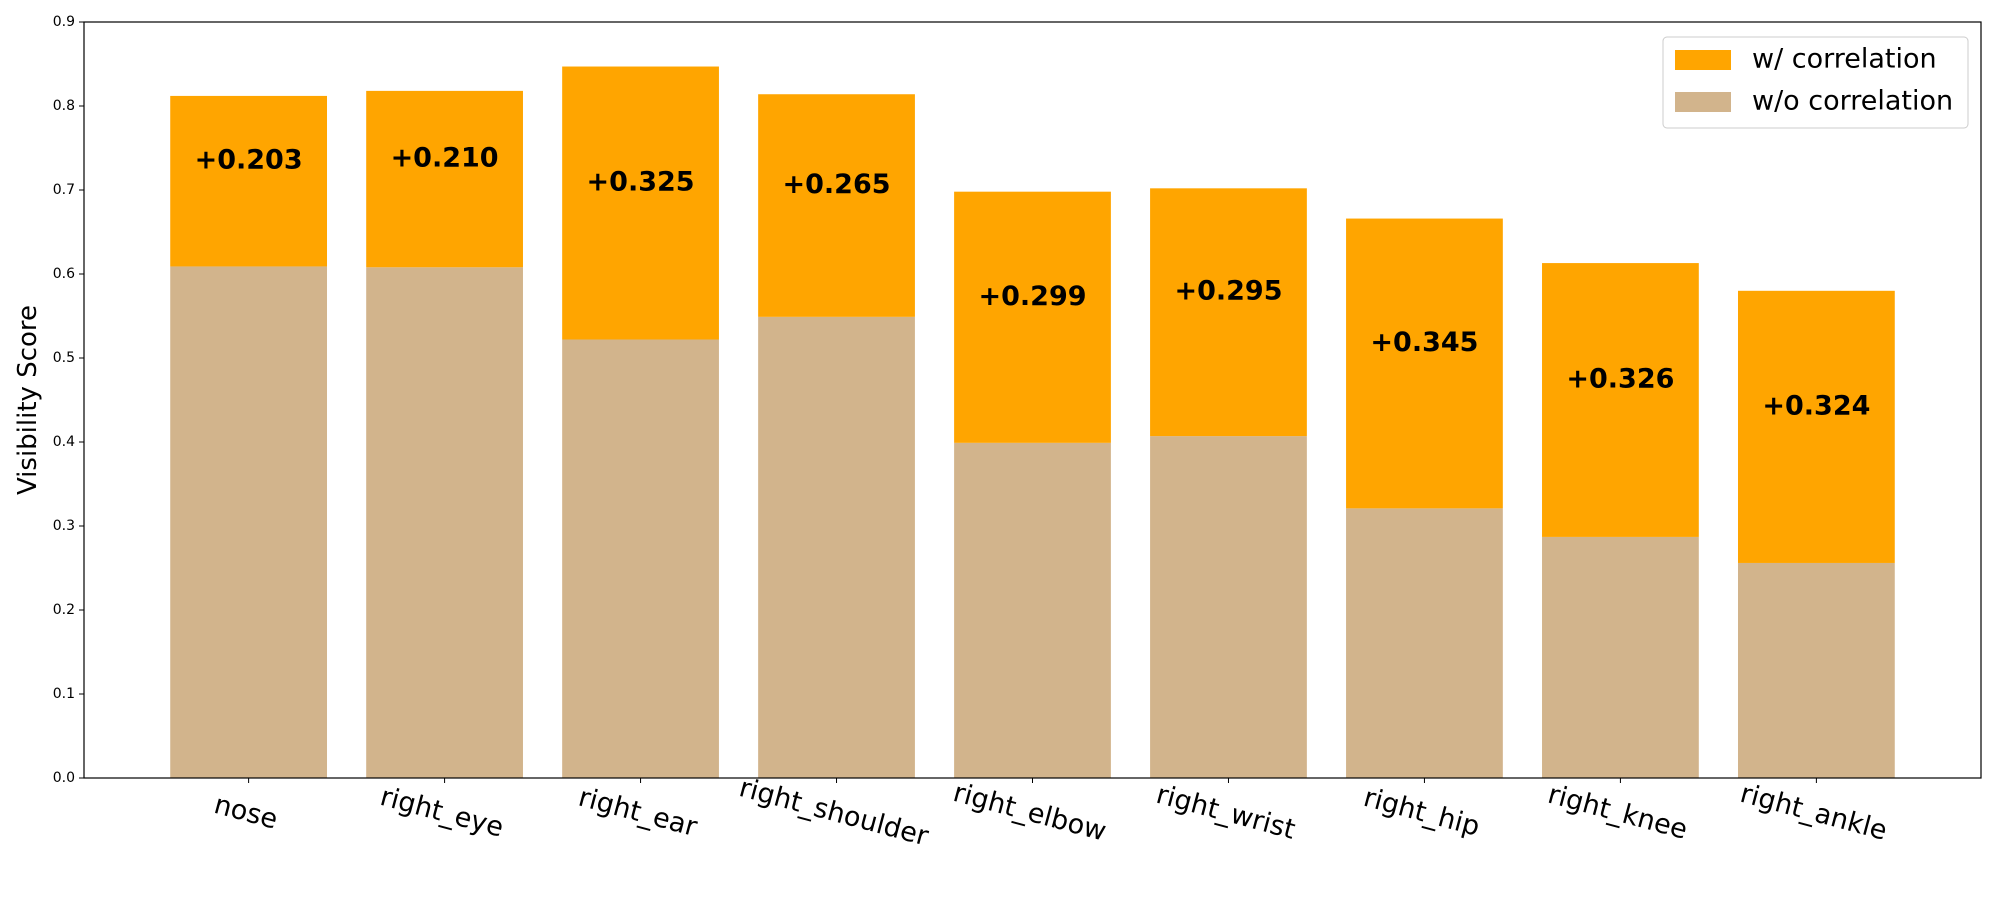  I want to click on x-tick-label: right_wrist, so click(1225, 812).